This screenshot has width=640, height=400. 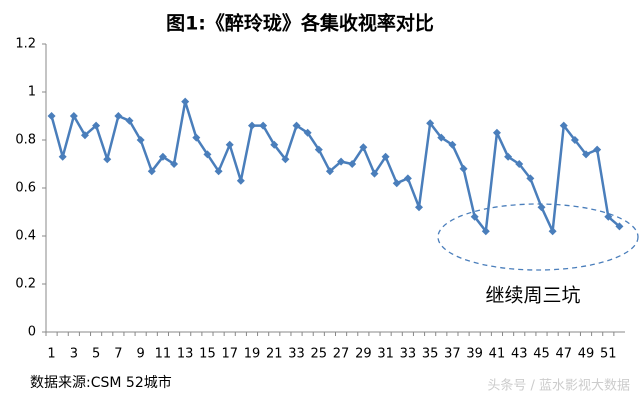 What do you see at coordinates (497, 354) in the screenshot?
I see `x-tick-label: 41` at bounding box center [497, 354].